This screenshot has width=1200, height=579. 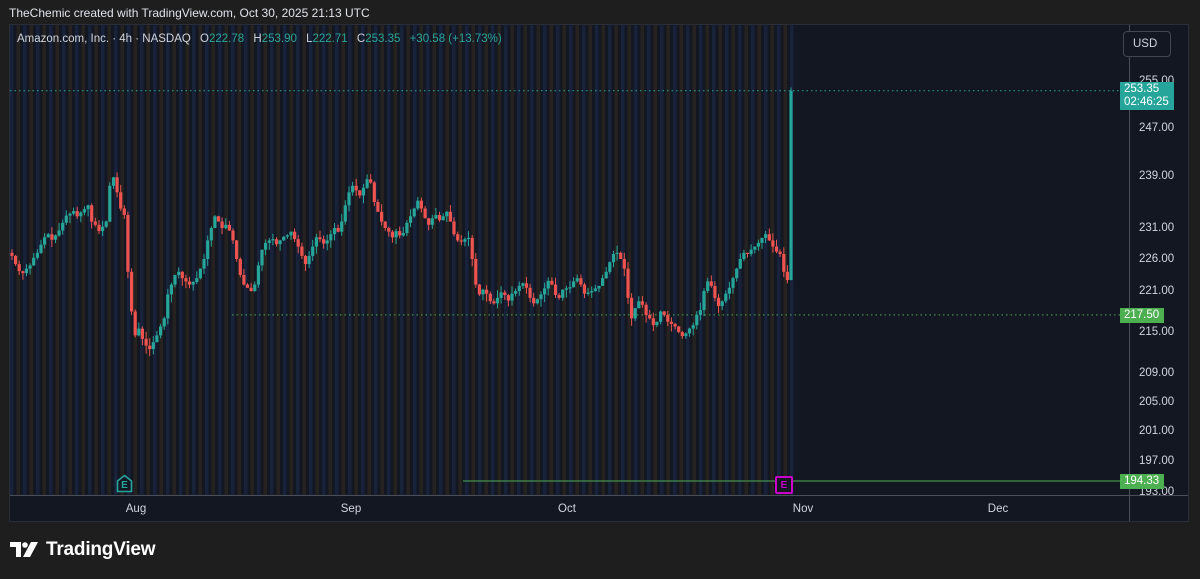 I want to click on tradingview-logo: TradingView, so click(x=83, y=550).